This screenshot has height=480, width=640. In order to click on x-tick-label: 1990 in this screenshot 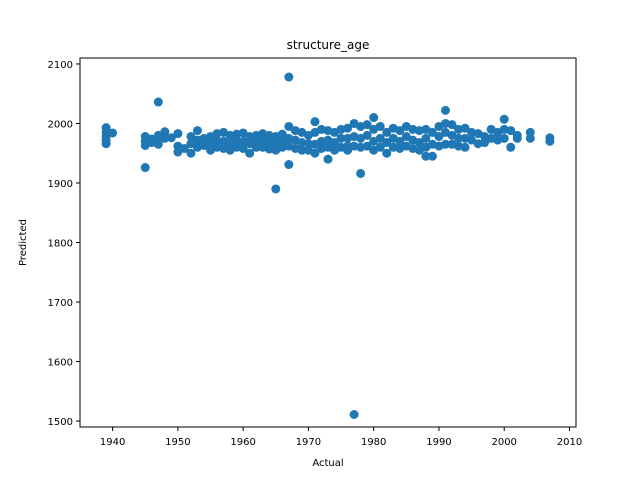, I will do `click(438, 442)`.